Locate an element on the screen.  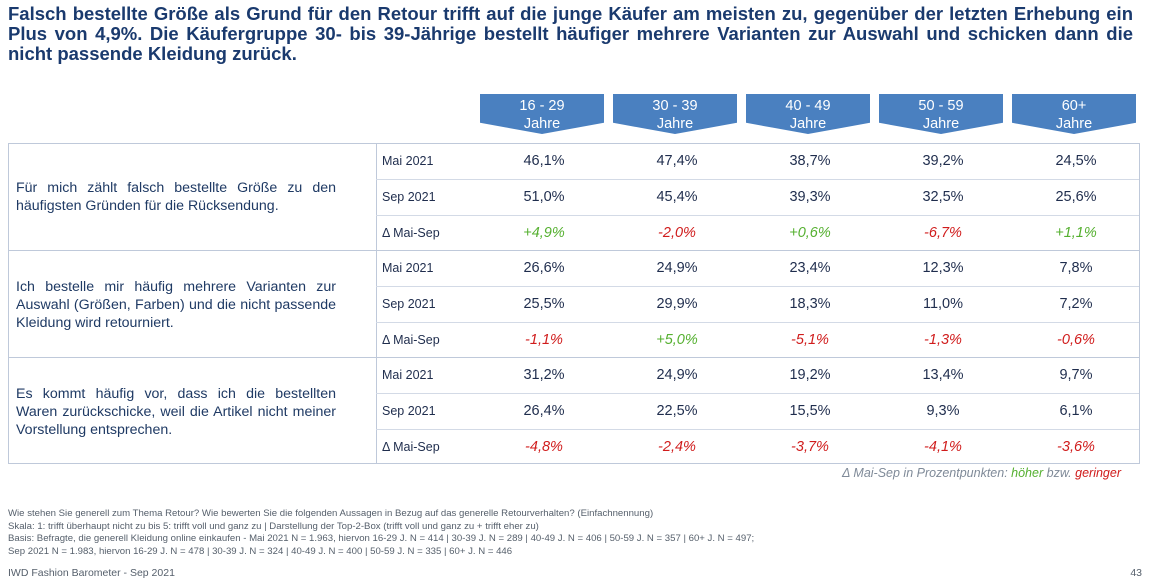
value-cell: 39,3% is located at coordinates (810, 197).